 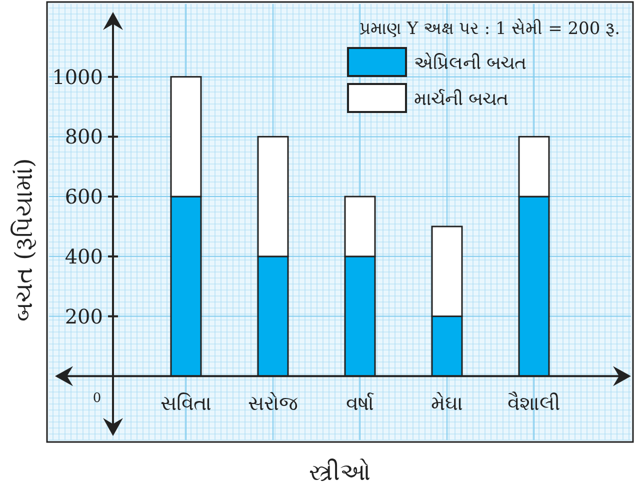 What do you see at coordinates (83, 196) in the screenshot?
I see `y-tick-label: 600` at bounding box center [83, 196].